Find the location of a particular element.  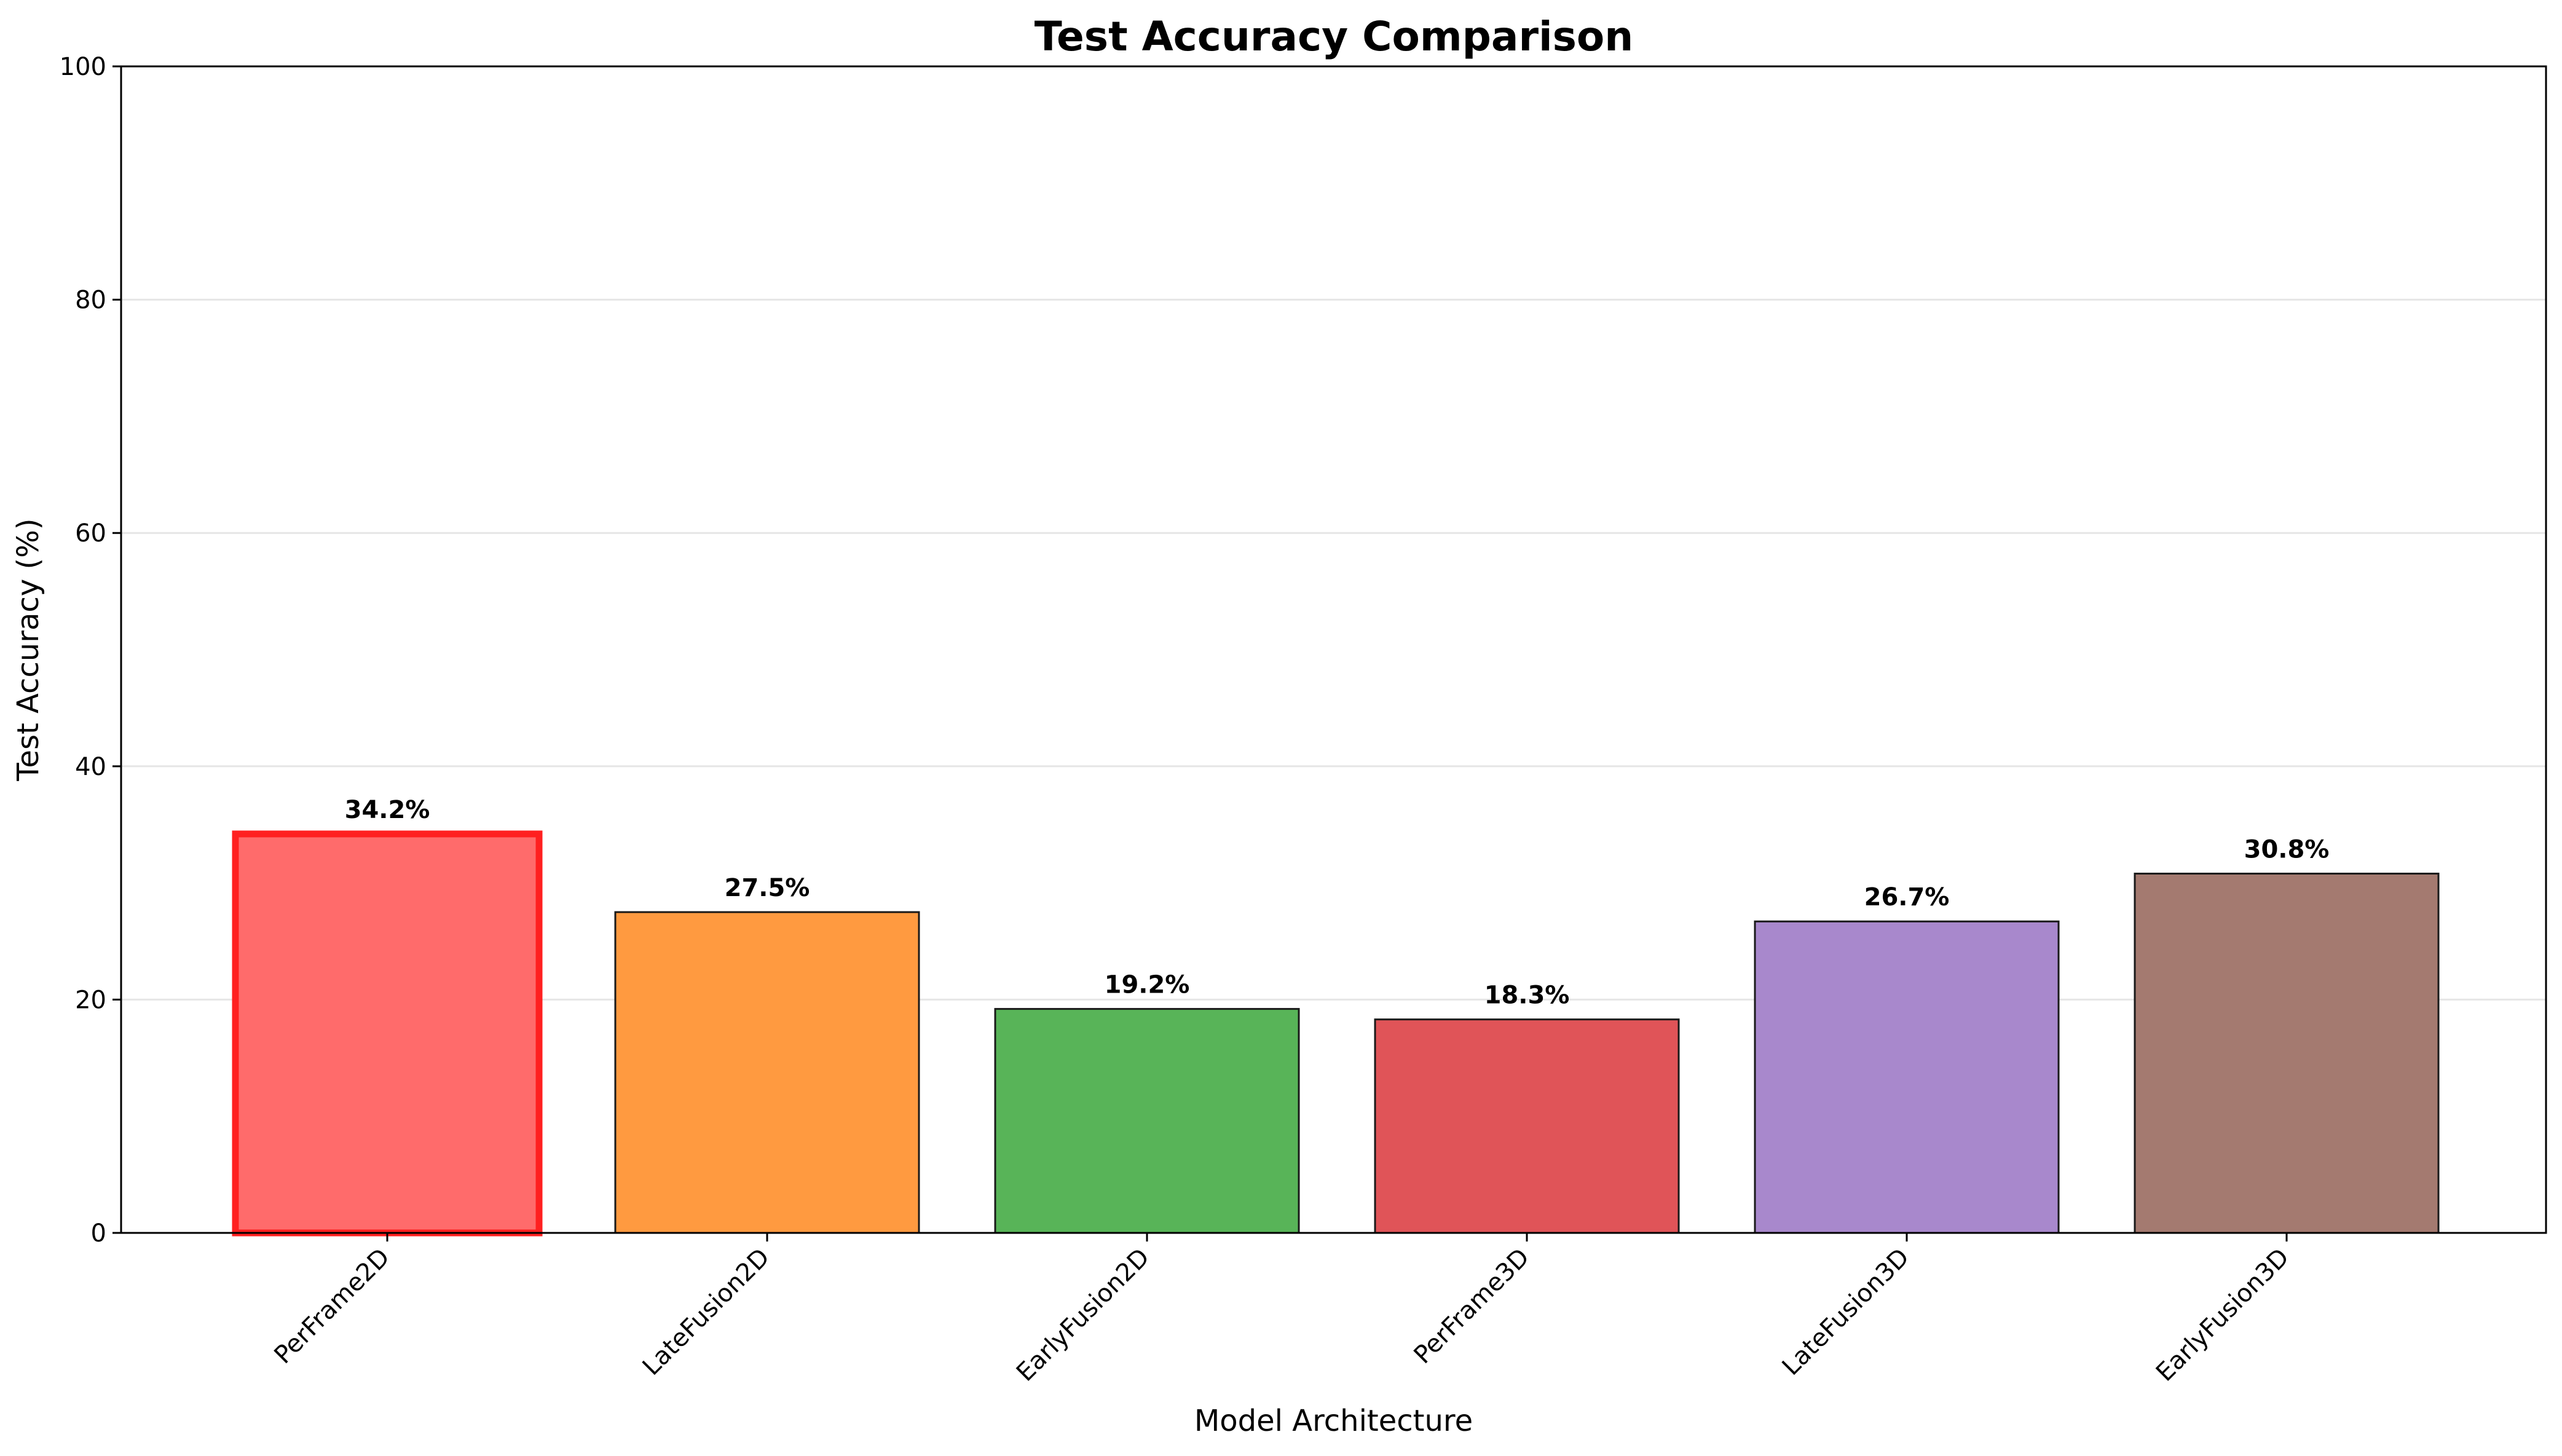

y-axis: 0 20 40 60 80 100 is located at coordinates (91, 650).